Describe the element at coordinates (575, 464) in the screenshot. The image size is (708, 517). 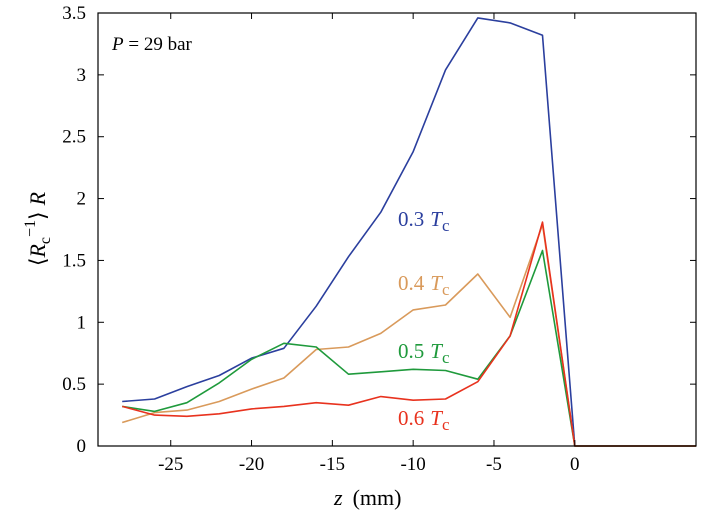
I see `x-tick-label: 0` at that location.